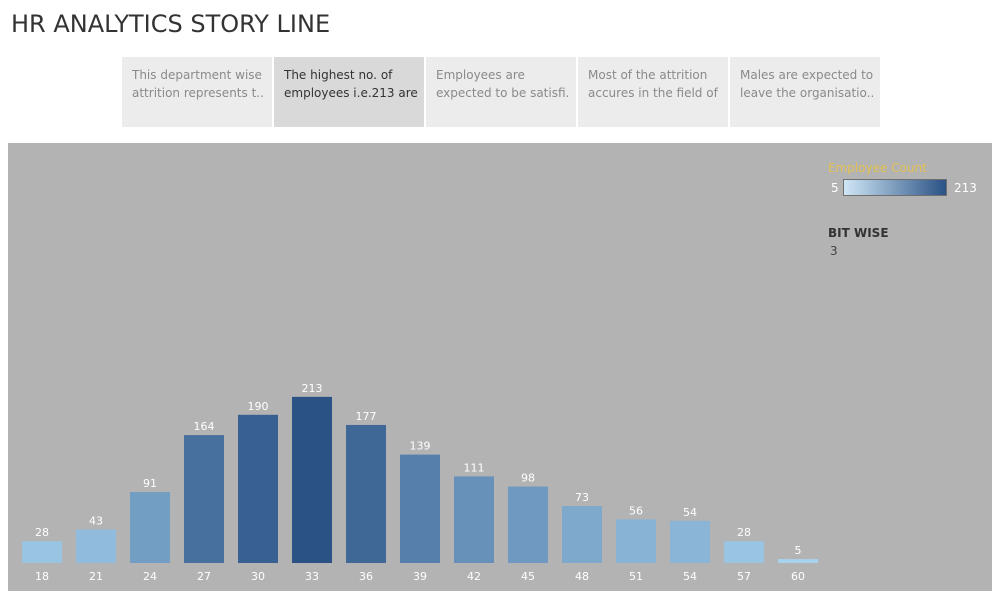 The image size is (999, 599). Describe the element at coordinates (366, 576) in the screenshot. I see `x-tick-label-36: 36` at that location.